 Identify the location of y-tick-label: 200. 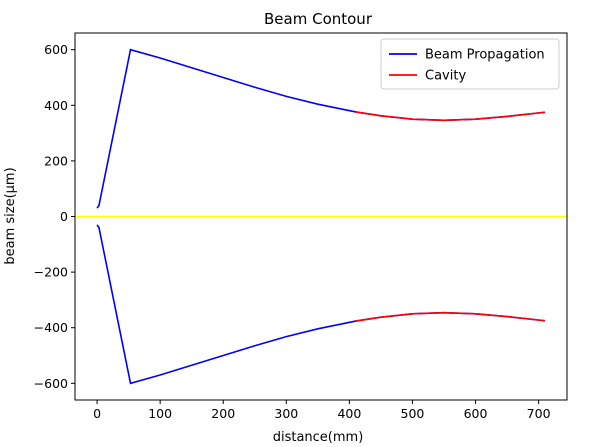
(56, 160).